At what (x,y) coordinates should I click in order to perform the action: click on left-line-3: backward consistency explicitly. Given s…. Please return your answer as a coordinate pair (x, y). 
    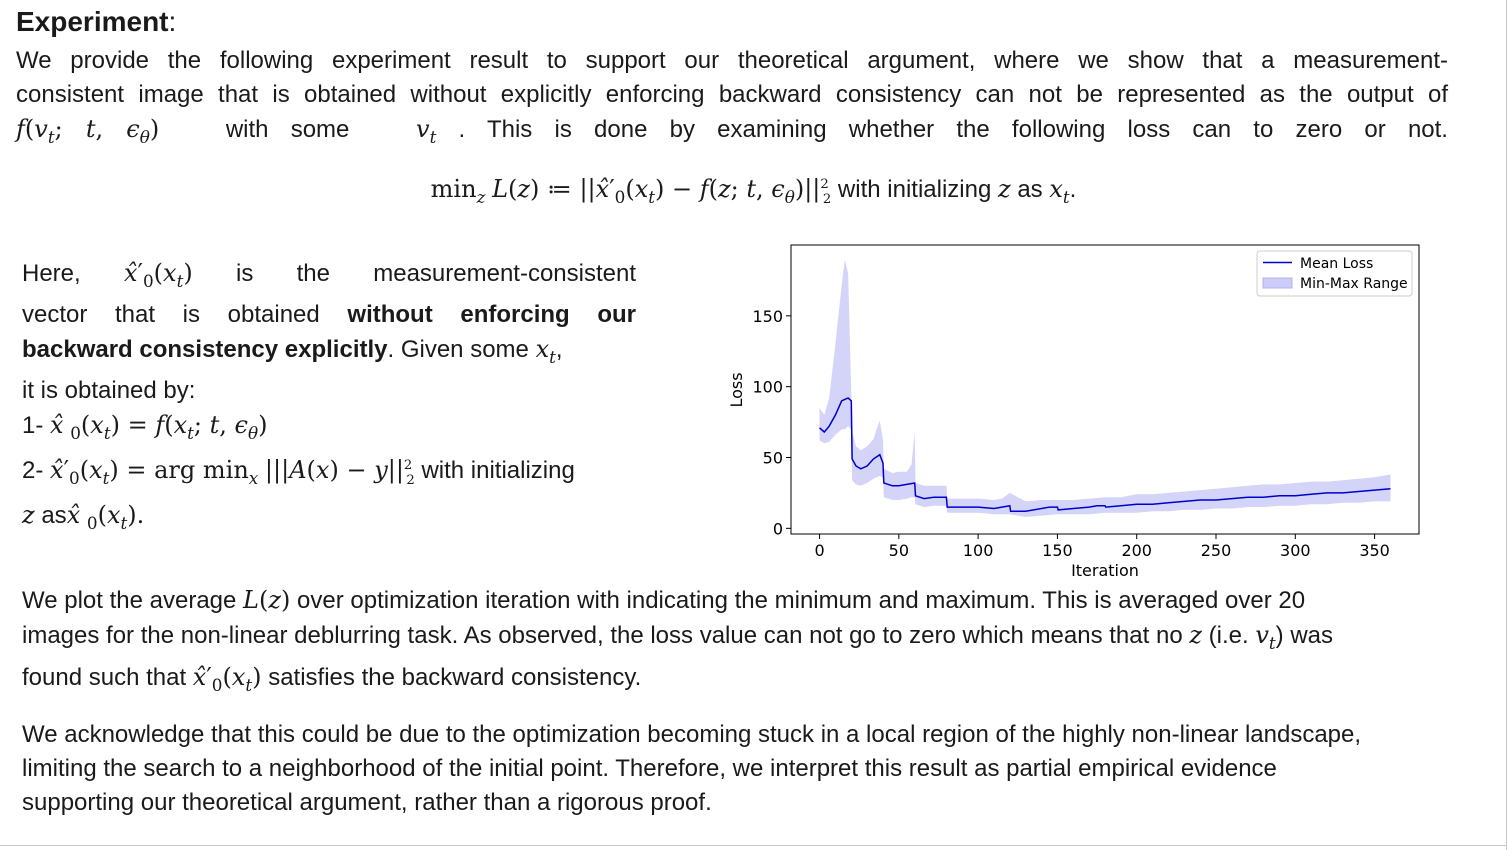
    Looking at the image, I should click on (292, 350).